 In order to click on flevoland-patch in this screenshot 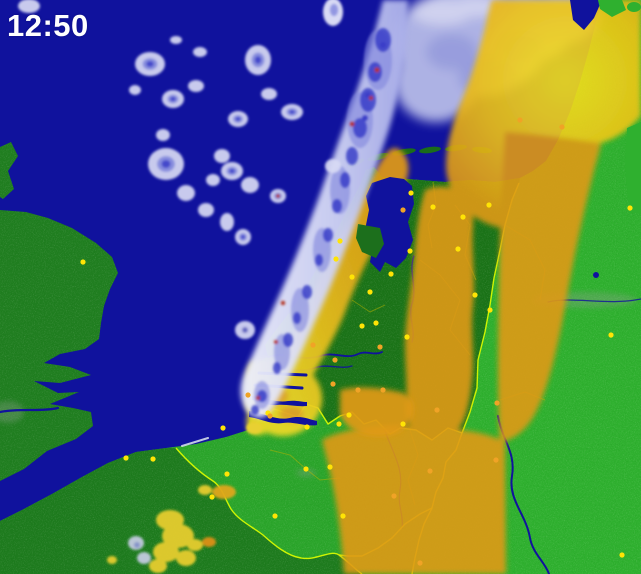, I will do `click(370, 241)`.